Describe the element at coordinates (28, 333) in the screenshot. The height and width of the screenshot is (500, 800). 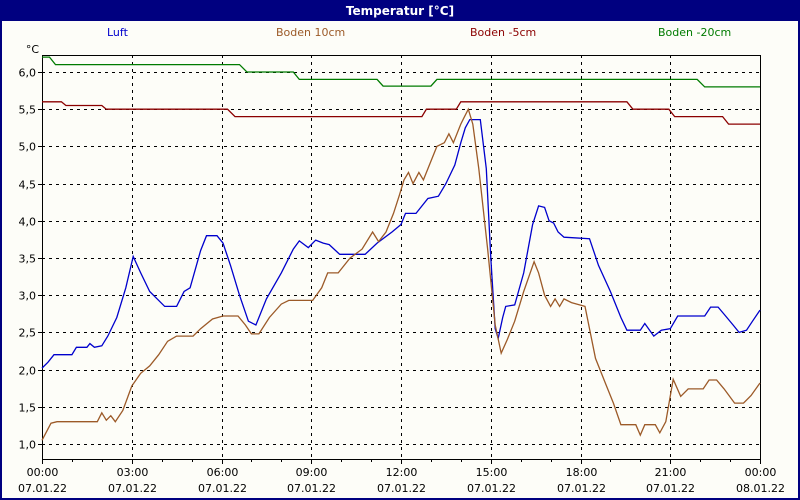
I see `svg-text: 2,5` at that location.